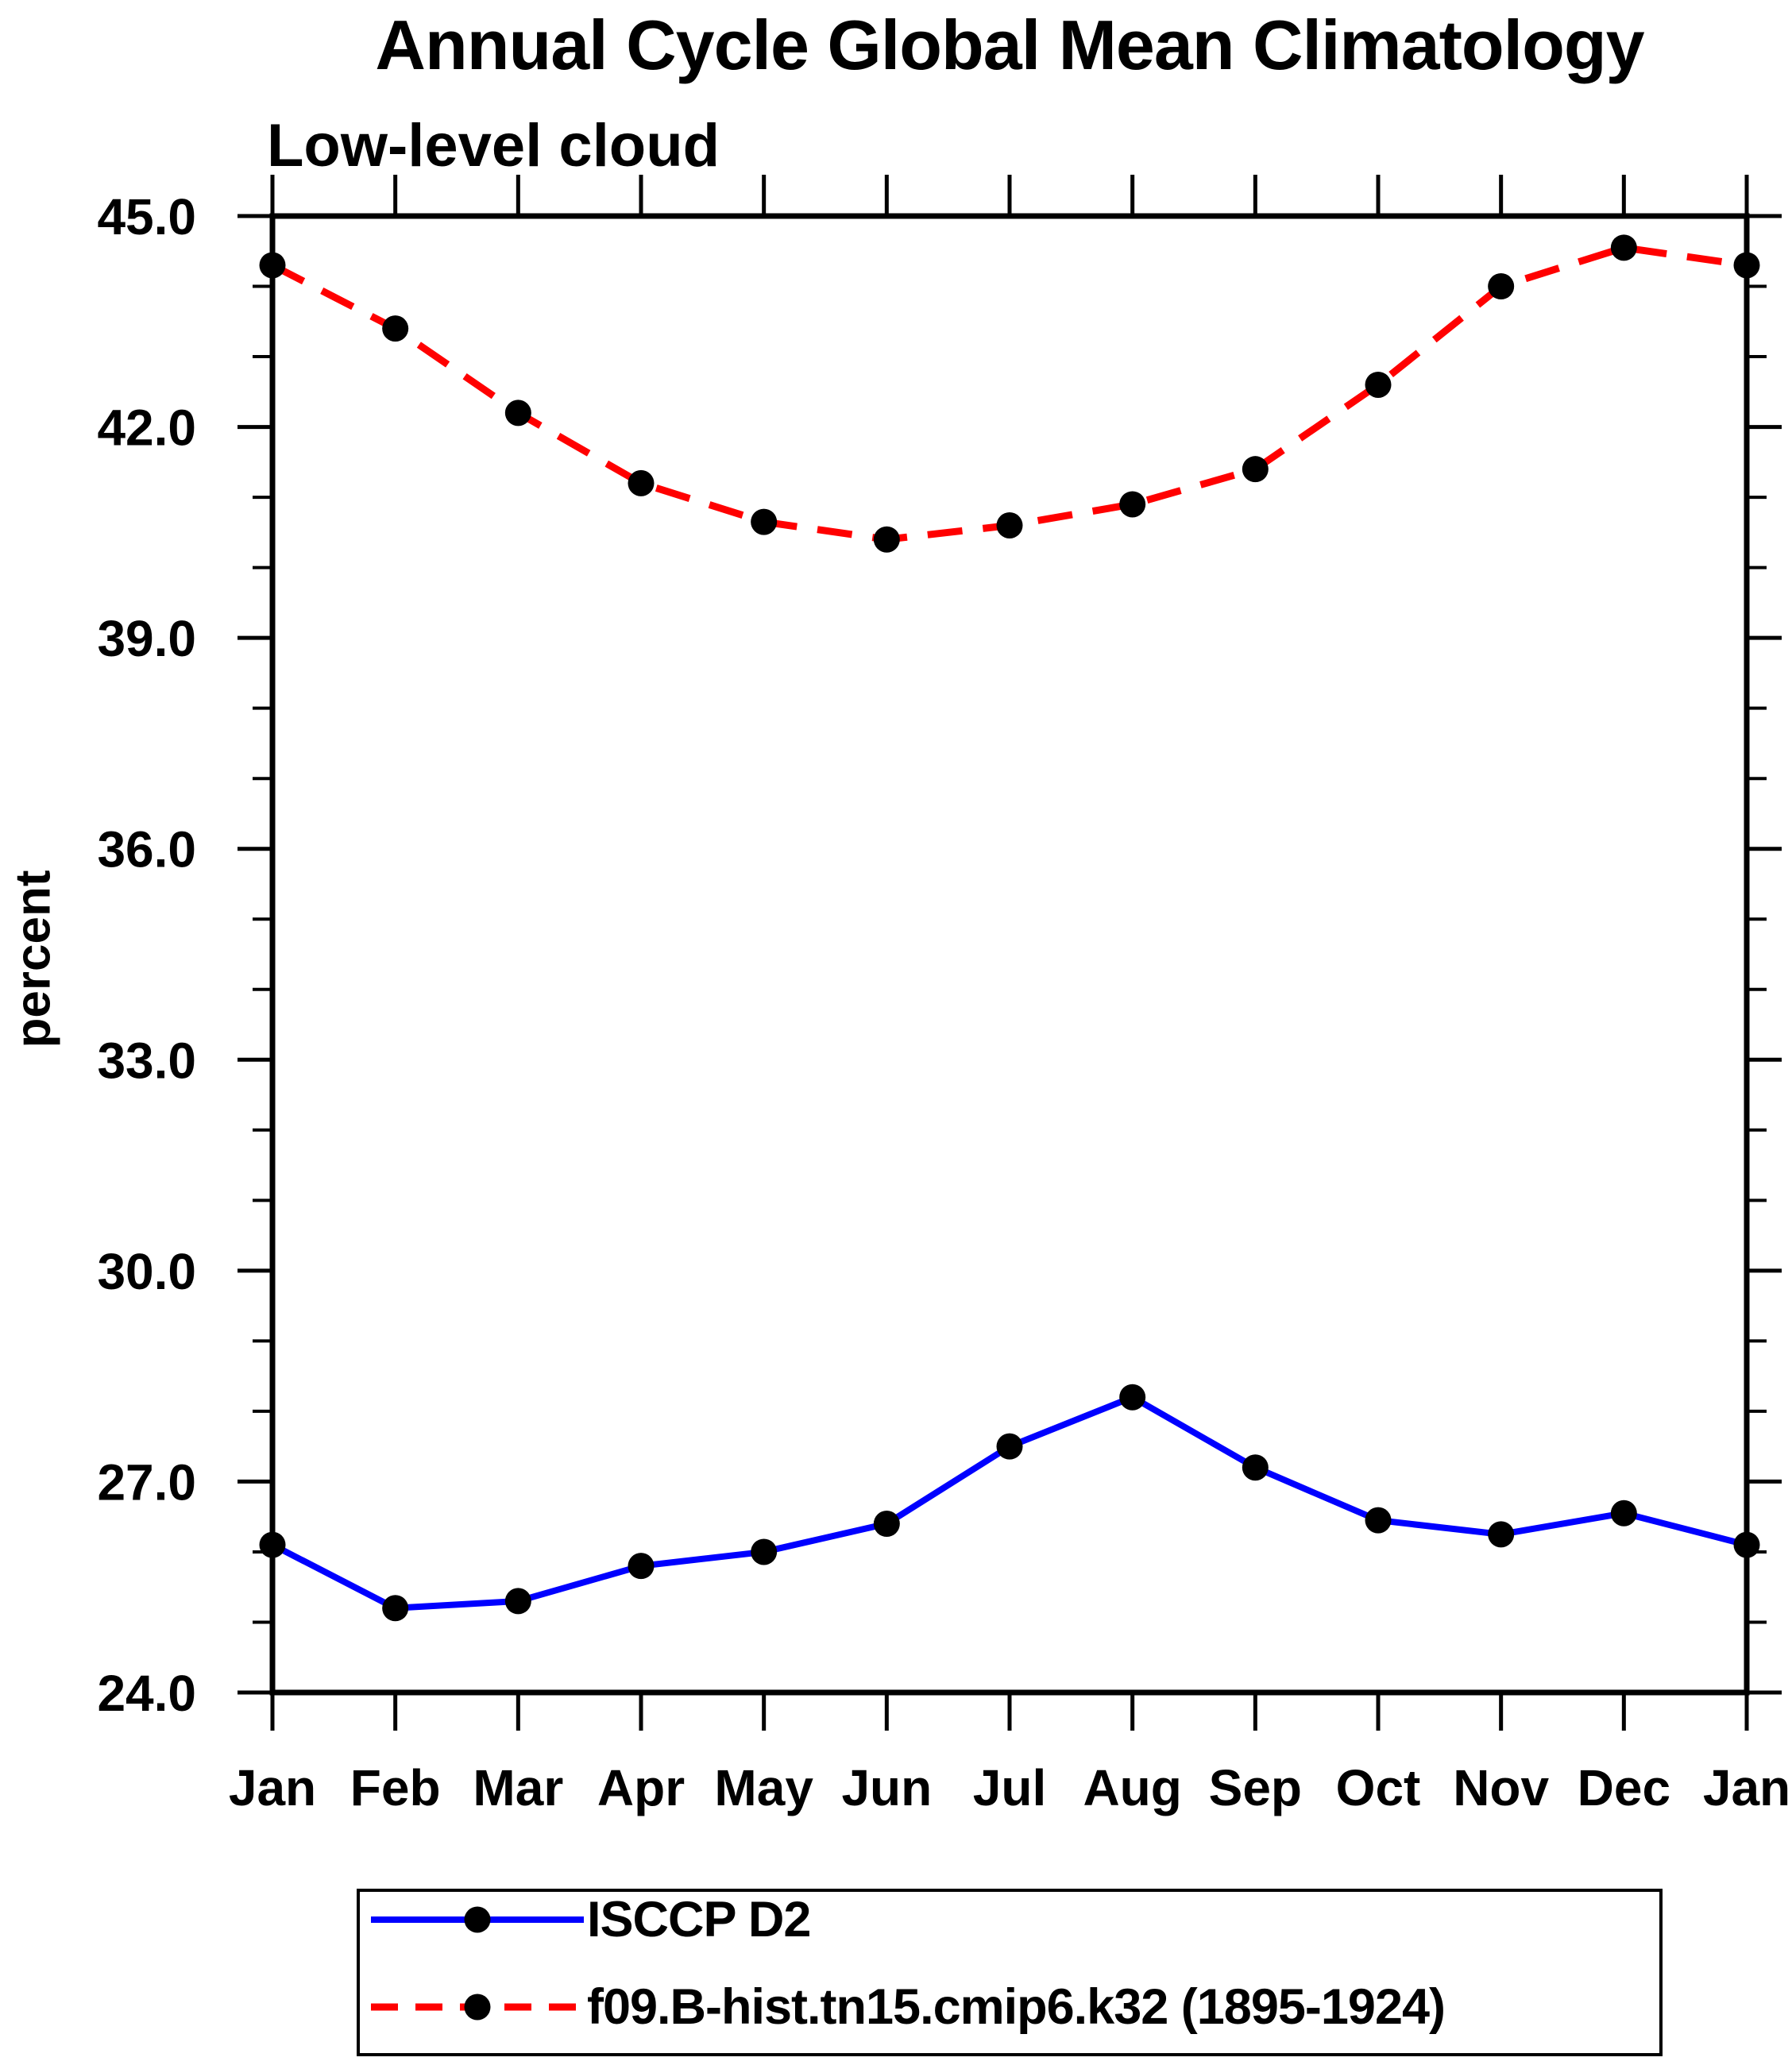  What do you see at coordinates (146, 428) in the screenshot?
I see `y-tick-label: 42.0` at bounding box center [146, 428].